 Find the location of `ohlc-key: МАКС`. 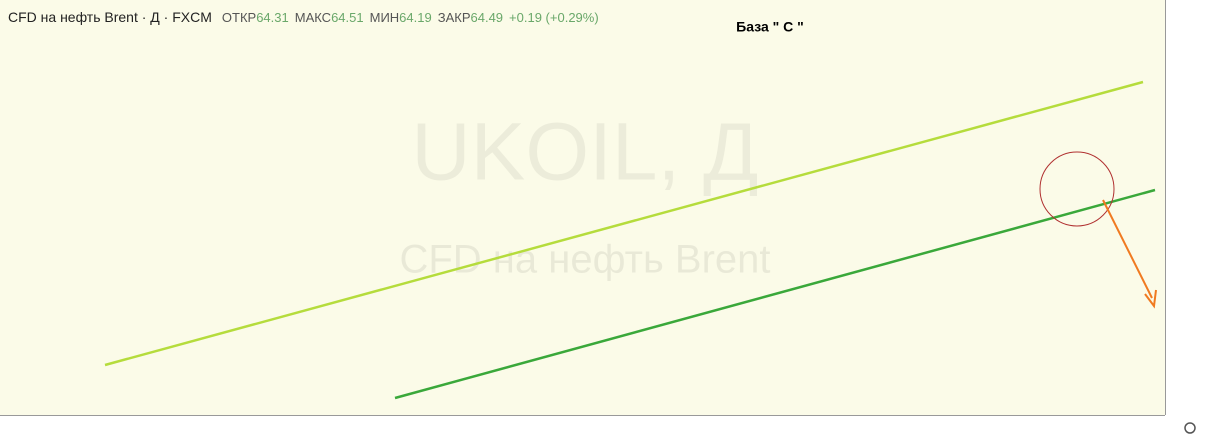

ohlc-key: МАКС is located at coordinates (313, 17).